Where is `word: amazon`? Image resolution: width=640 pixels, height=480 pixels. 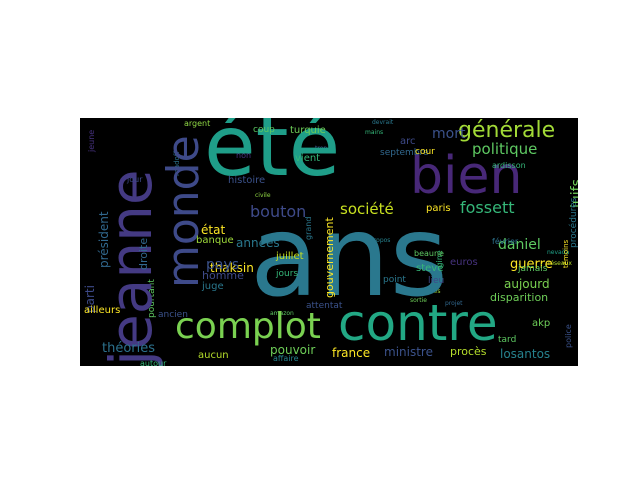 word: amazon is located at coordinates (282, 313).